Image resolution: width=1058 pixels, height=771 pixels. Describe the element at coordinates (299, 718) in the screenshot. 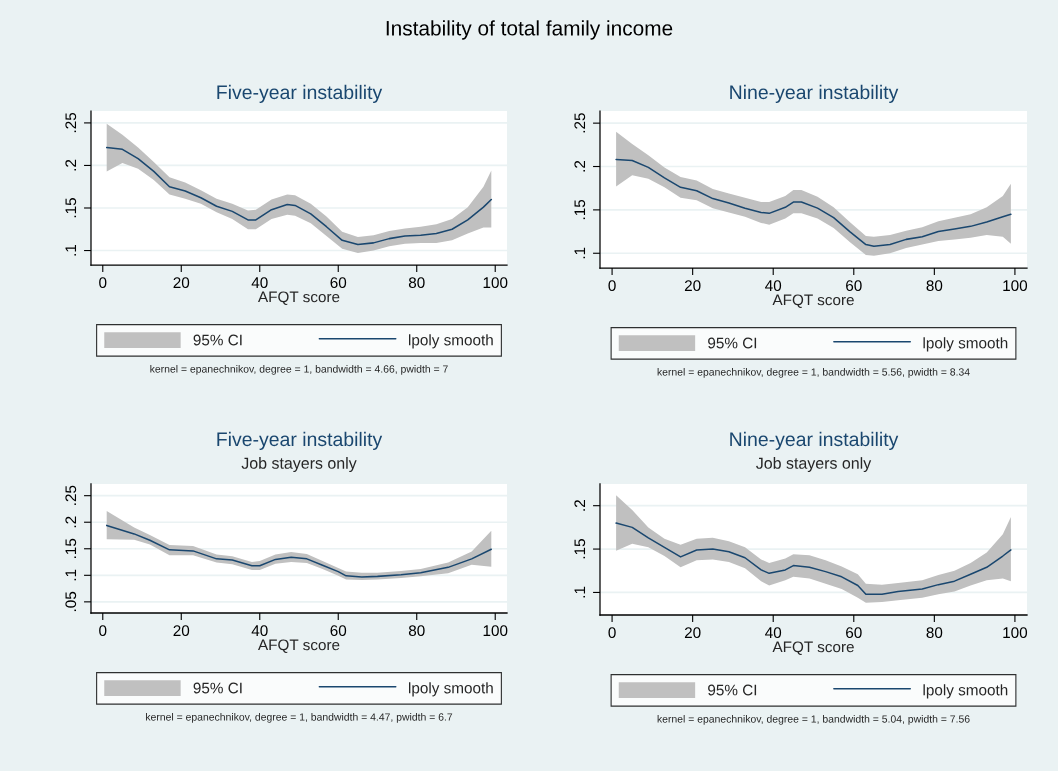

I see `text: kernel = epanechnikov, degree = 1, bandwidth = 4.47, pwidth = 6.7` at that location.